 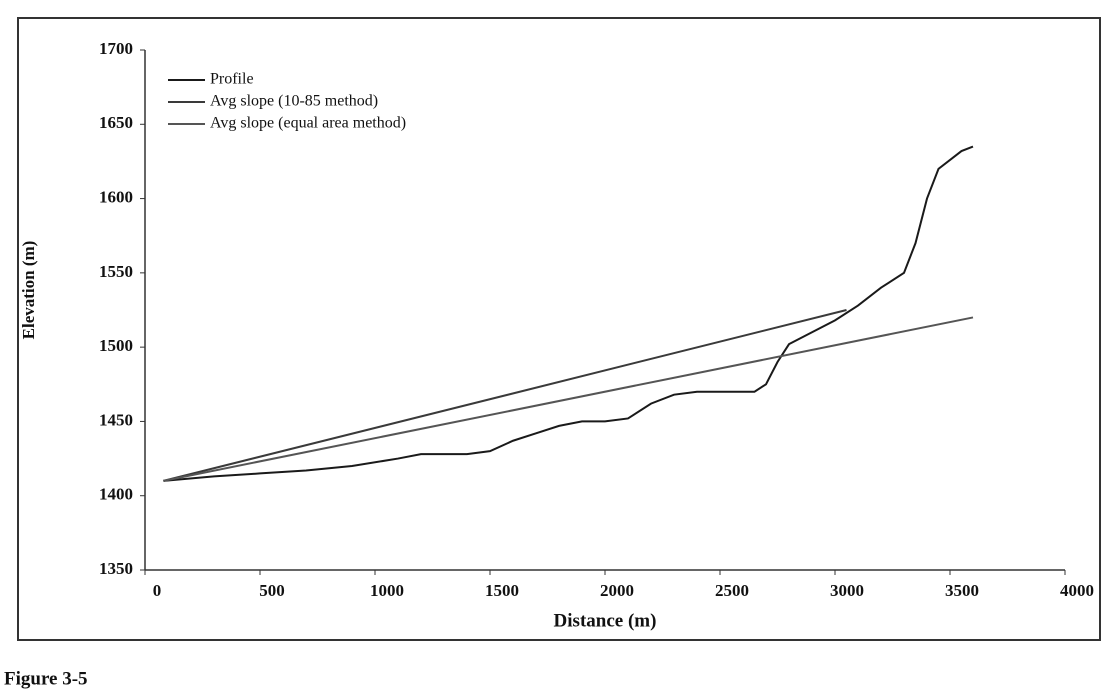 I want to click on y-axis-label: Elevation (m), so click(x=28, y=290).